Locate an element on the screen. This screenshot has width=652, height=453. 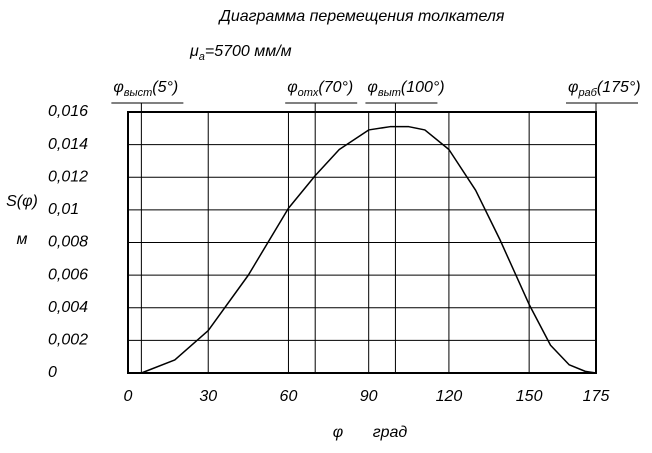
x-axis-unit: град is located at coordinates (390, 432).